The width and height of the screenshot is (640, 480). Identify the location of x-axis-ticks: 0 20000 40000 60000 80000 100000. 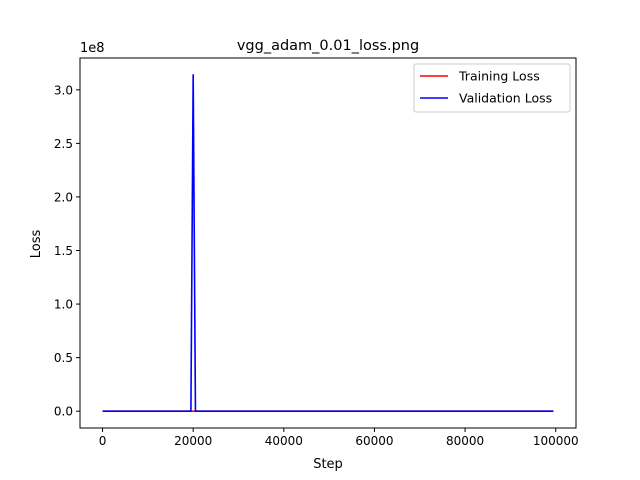
(339, 438).